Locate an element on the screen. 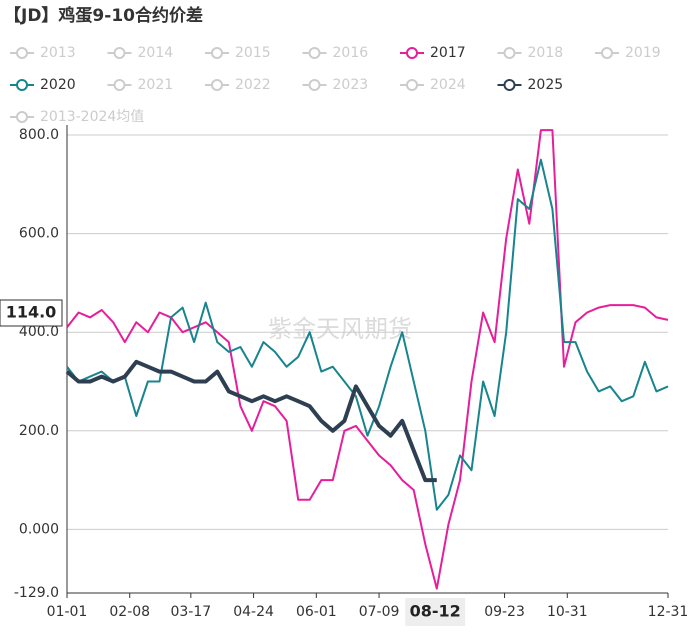 This screenshot has height=637, width=695. legend-label: 2022 is located at coordinates (253, 85).